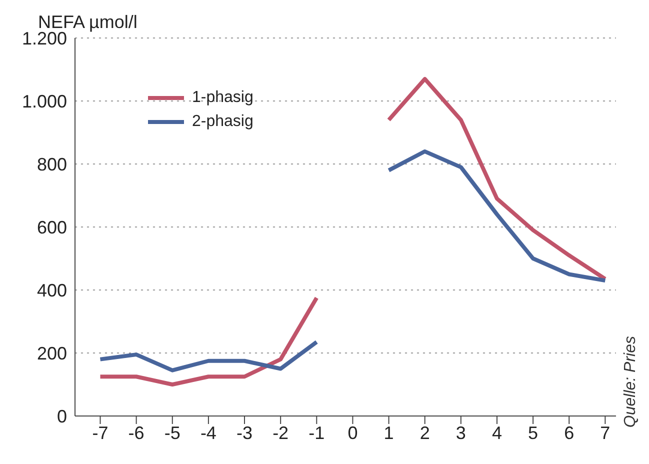  I want to click on x-tick-label: -3, so click(244, 432).